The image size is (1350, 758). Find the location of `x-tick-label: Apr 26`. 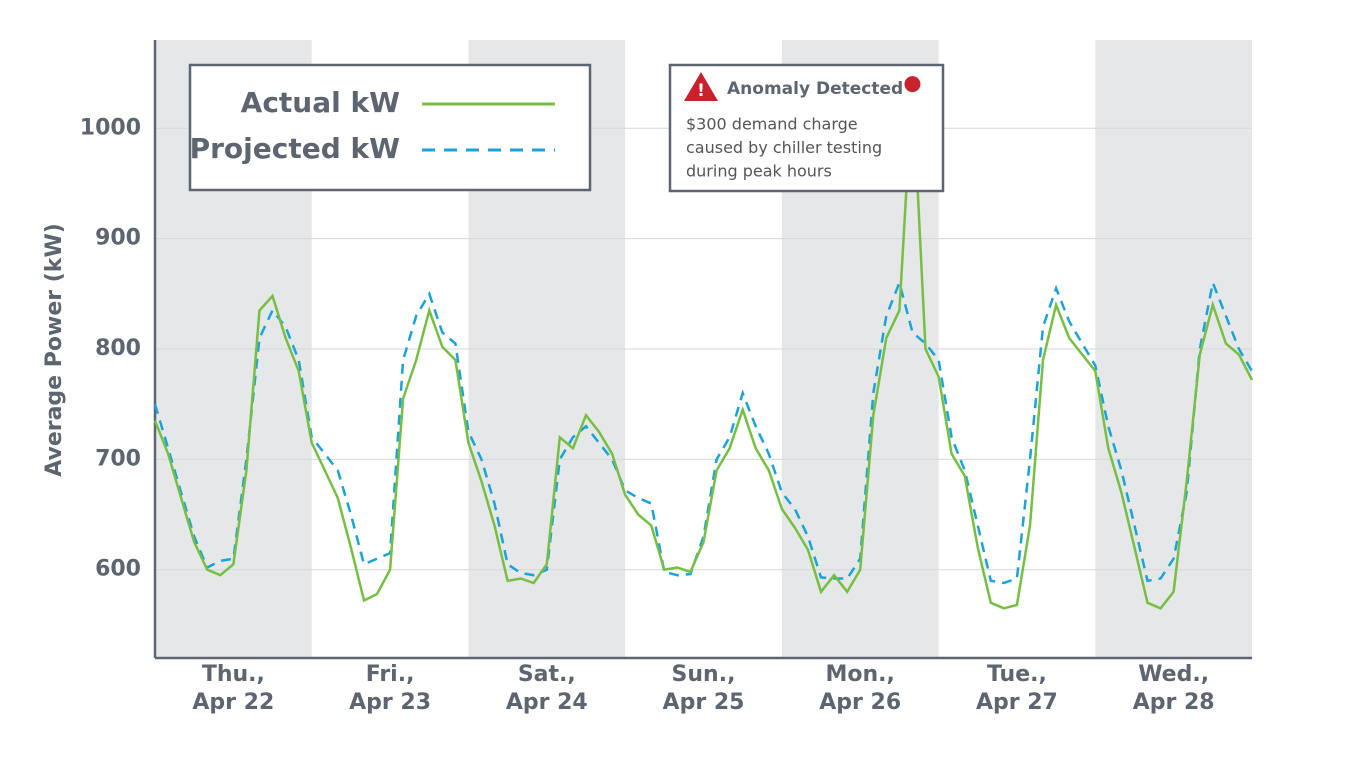

x-tick-label: Apr 26 is located at coordinates (860, 702).